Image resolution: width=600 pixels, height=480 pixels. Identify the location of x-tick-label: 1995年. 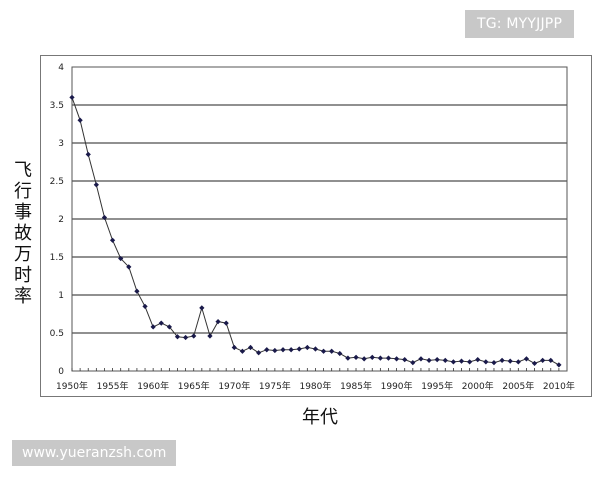
(437, 386).